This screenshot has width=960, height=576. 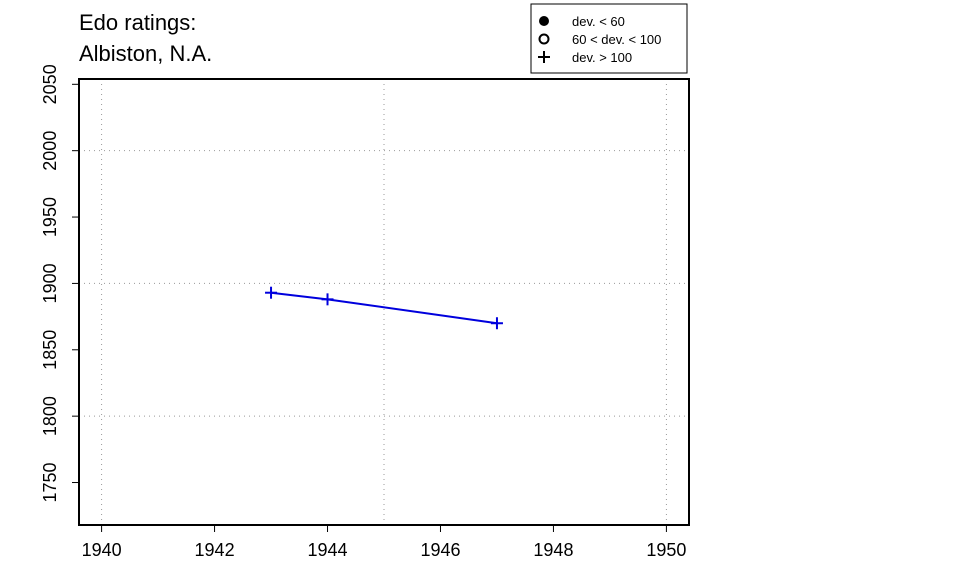 I want to click on y-tick-label-1950: 1950, so click(x=50, y=217).